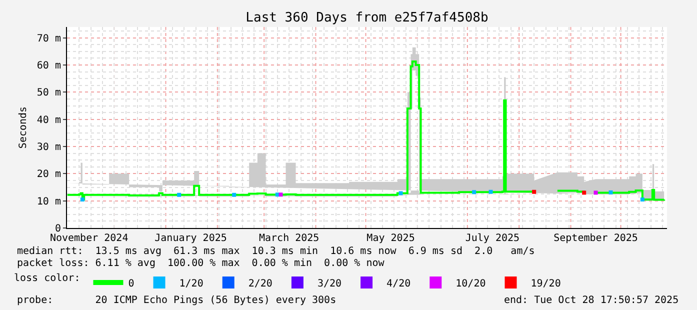  Describe the element at coordinates (48, 148) in the screenshot. I see `y-tick-label: 30 m` at that location.